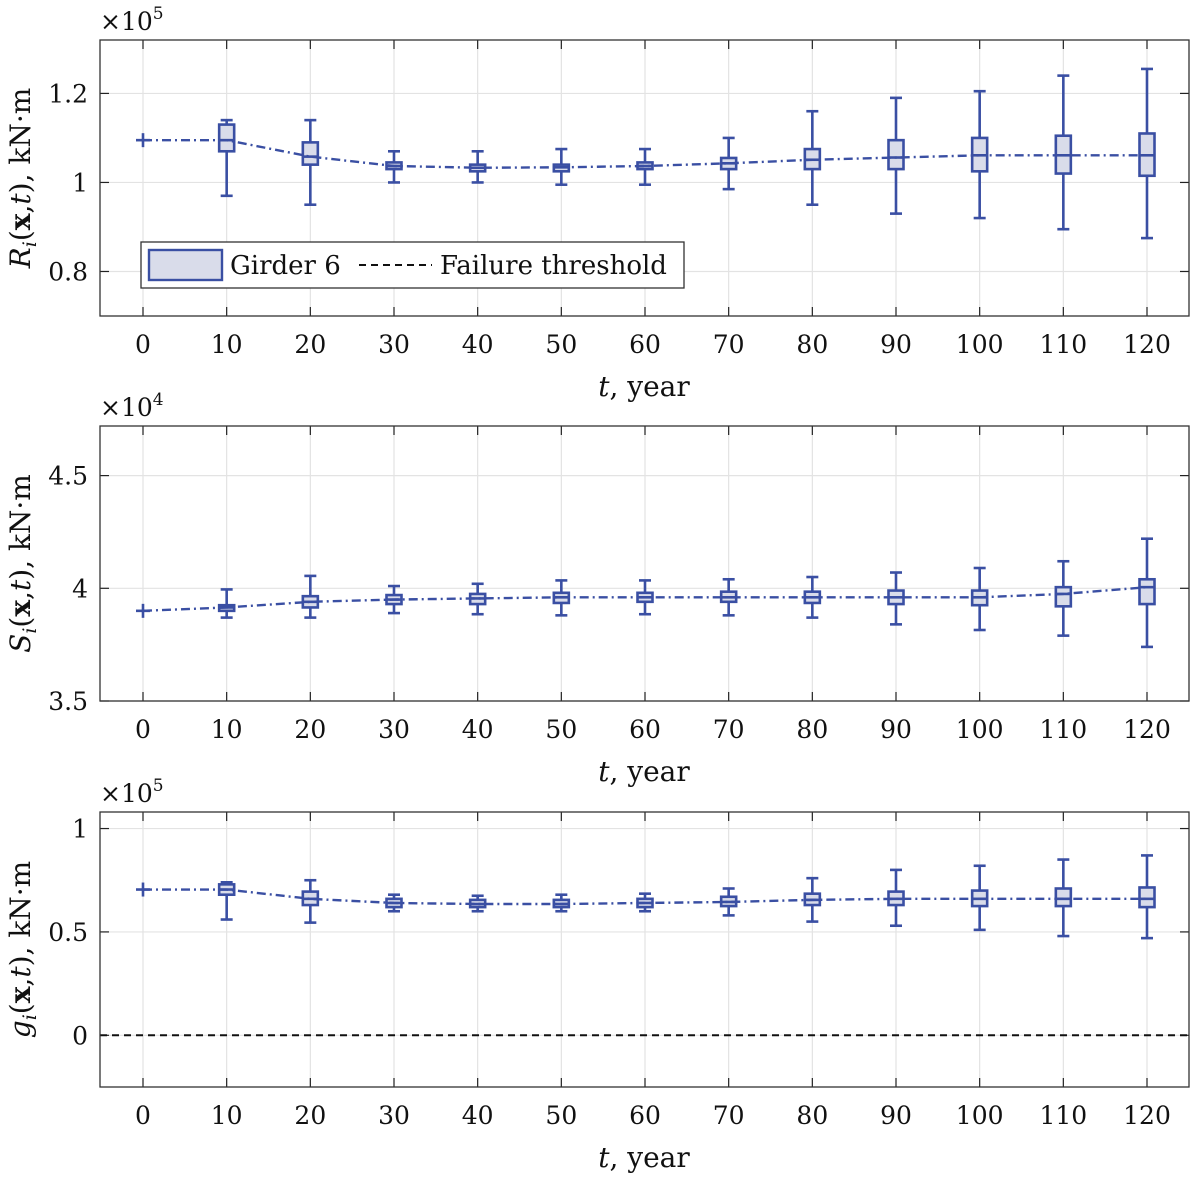 The height and width of the screenshot is (1179, 1192). I want to click on panel-2-xtick-label: 30, so click(394, 729).